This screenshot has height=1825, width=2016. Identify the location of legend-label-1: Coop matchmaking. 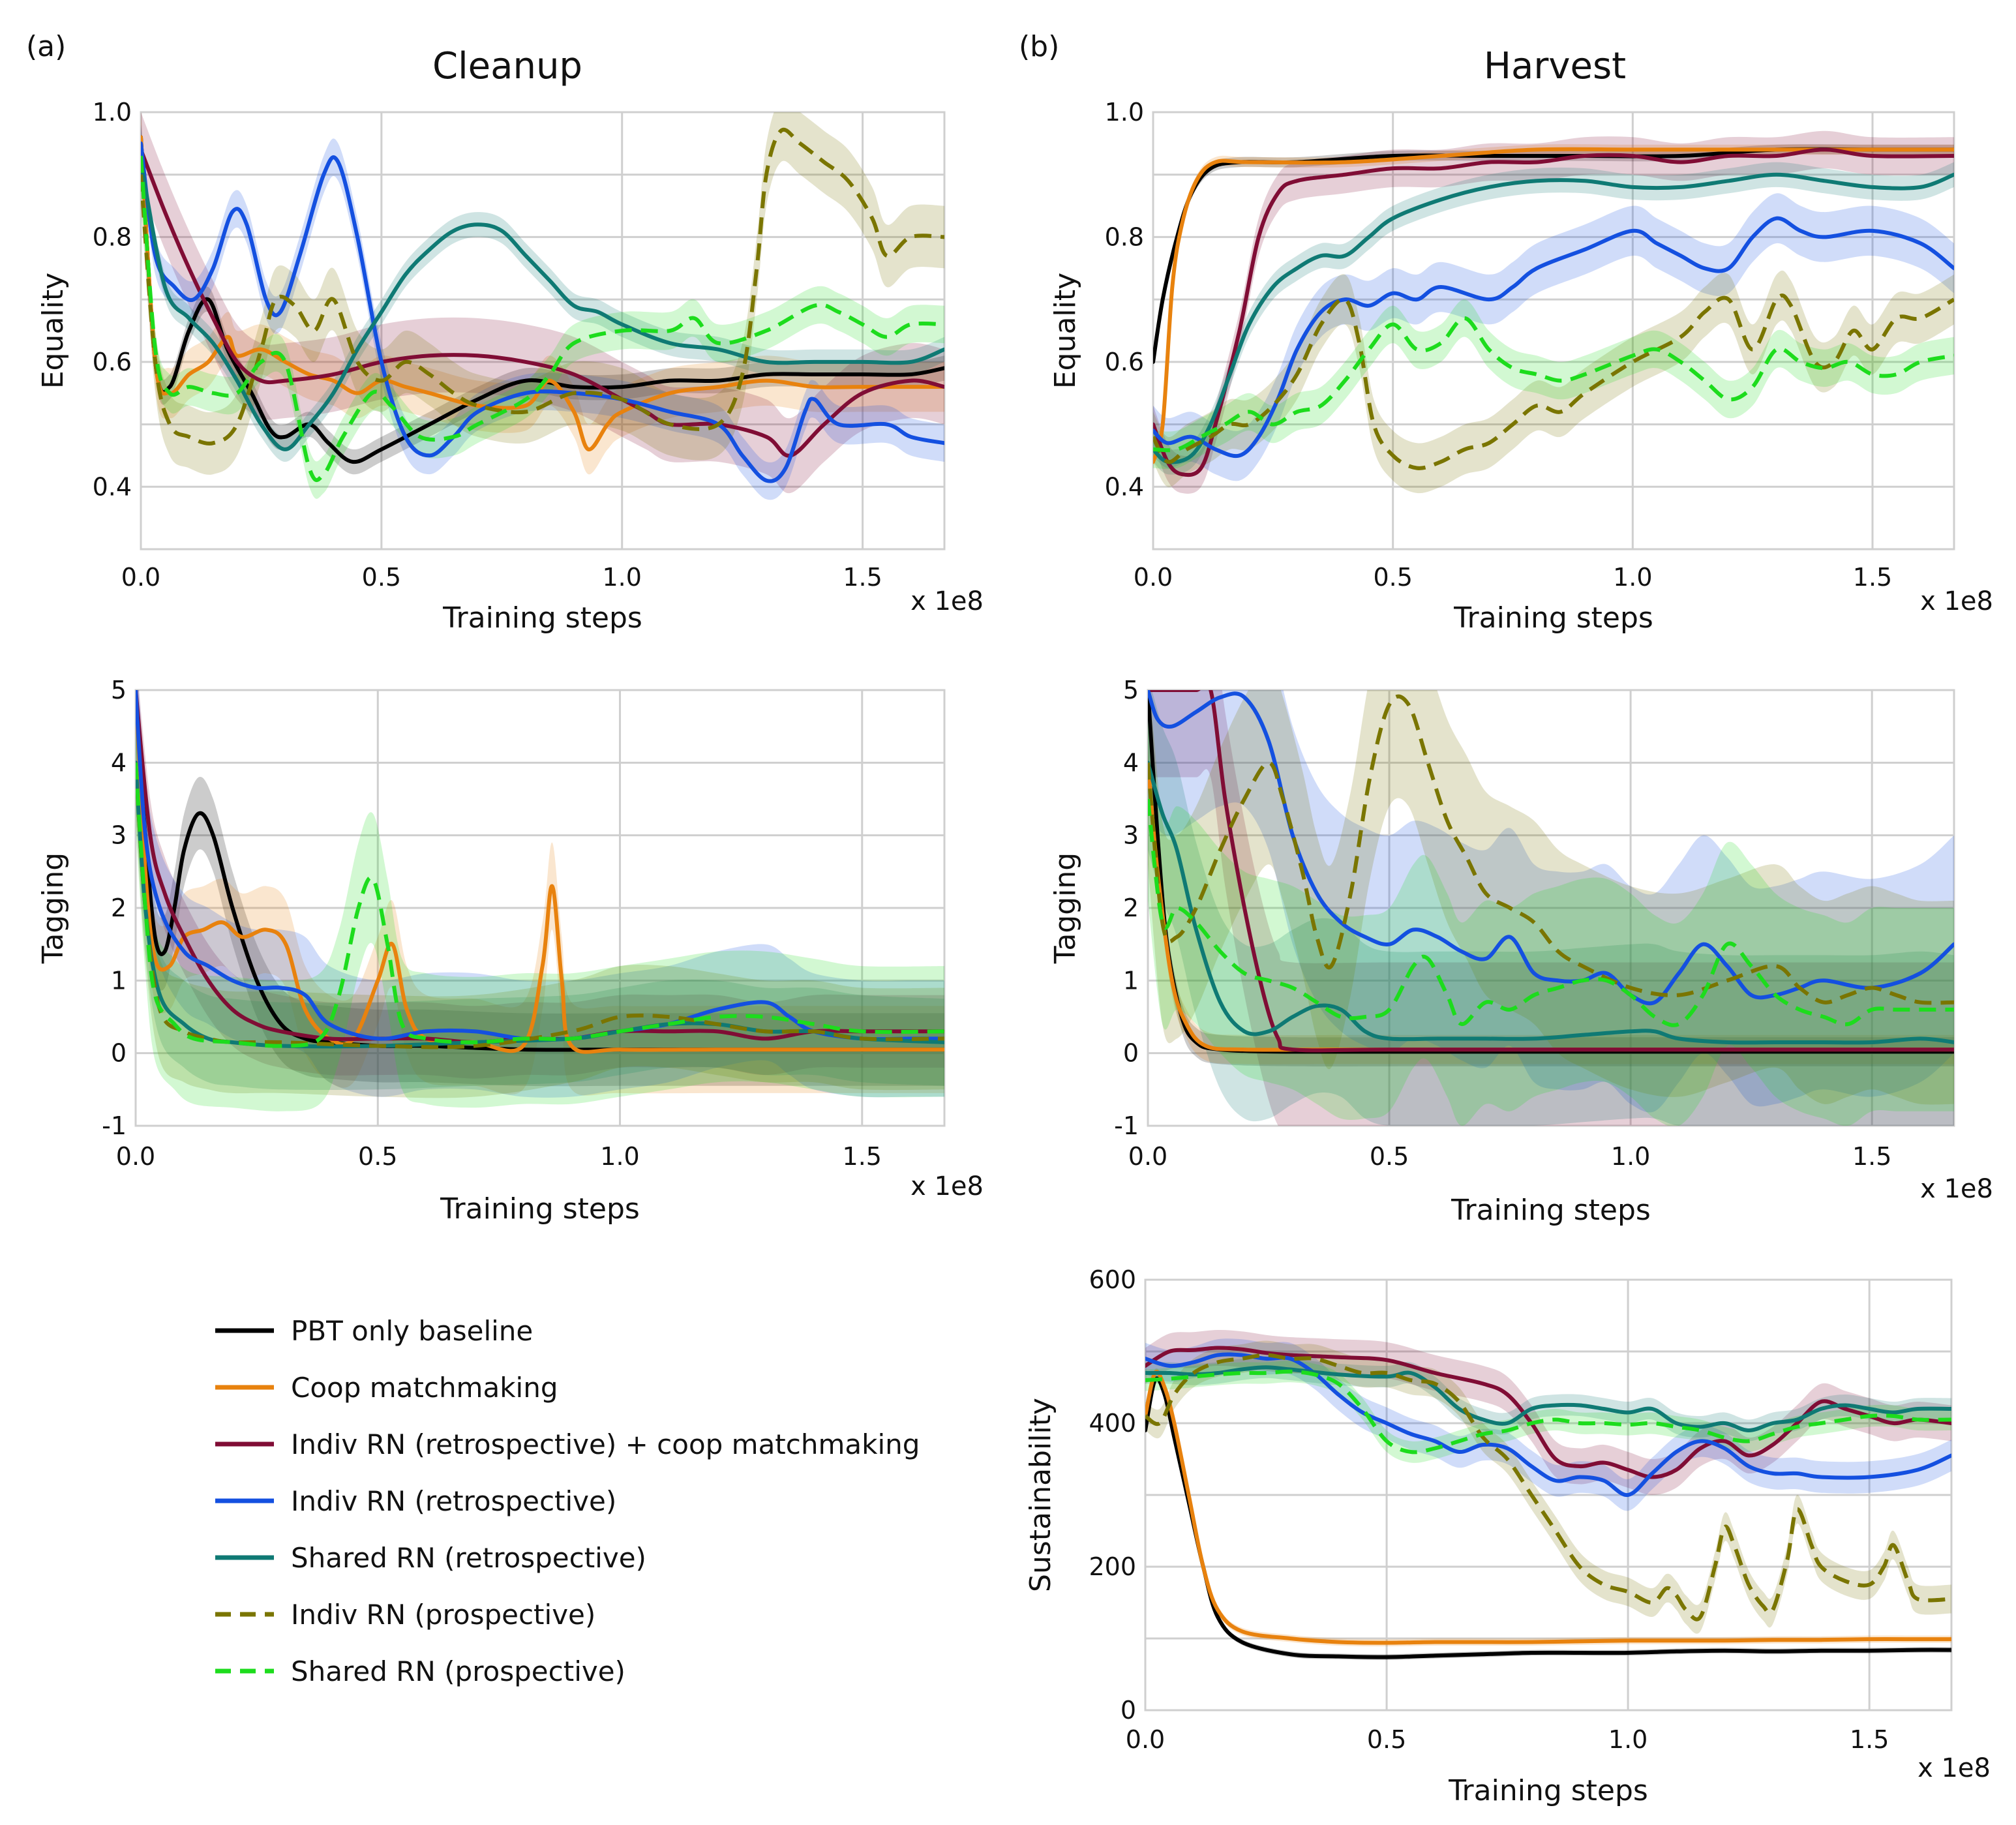
(424, 1388).